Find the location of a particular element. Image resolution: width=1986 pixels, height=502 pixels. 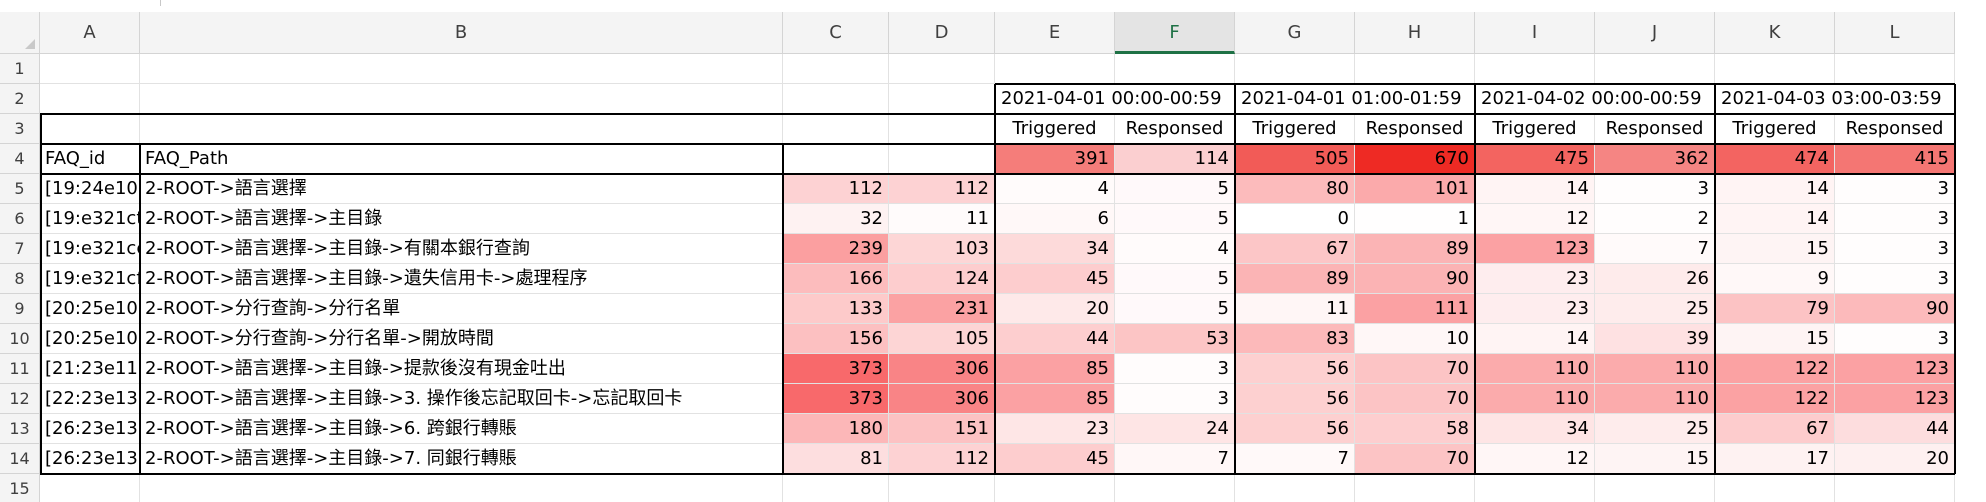

column-header-h: H is located at coordinates (1415, 33).